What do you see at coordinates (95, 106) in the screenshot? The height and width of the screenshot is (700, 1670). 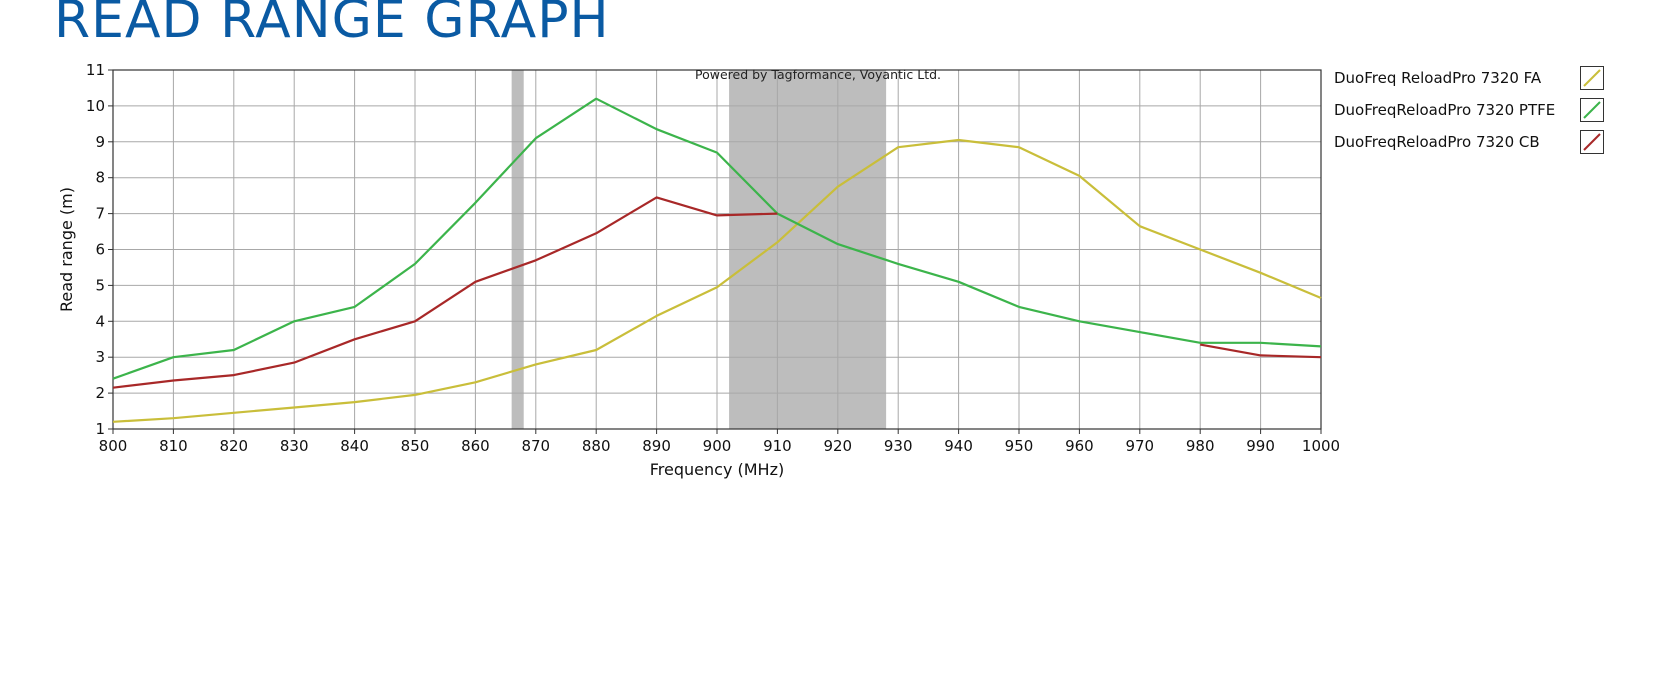 I see `y-tick-label: 10` at bounding box center [95, 106].